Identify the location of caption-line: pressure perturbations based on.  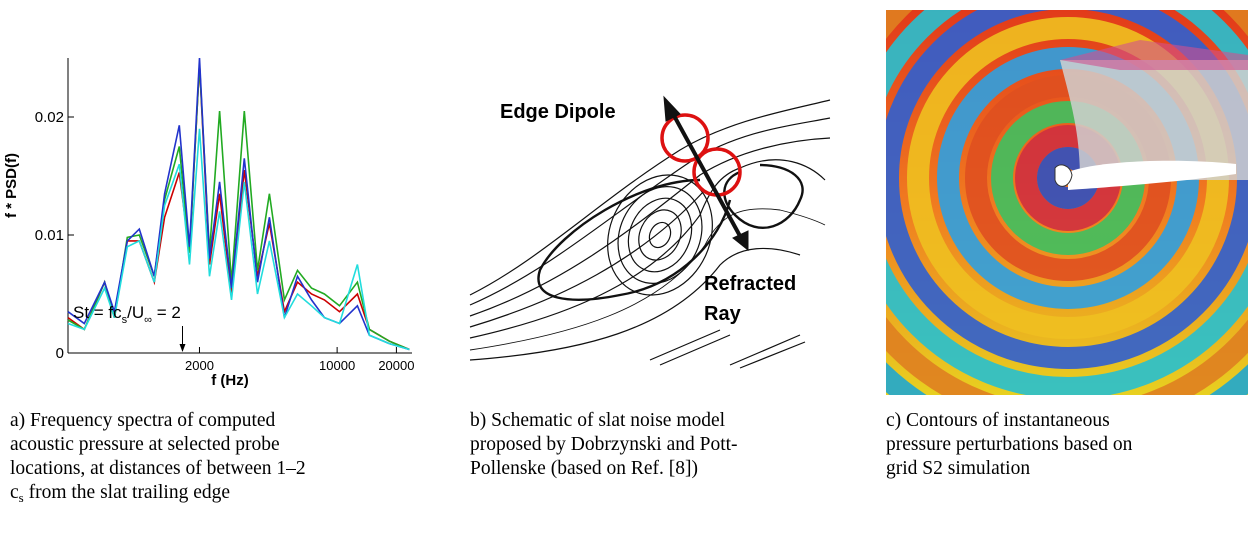
(1009, 444).